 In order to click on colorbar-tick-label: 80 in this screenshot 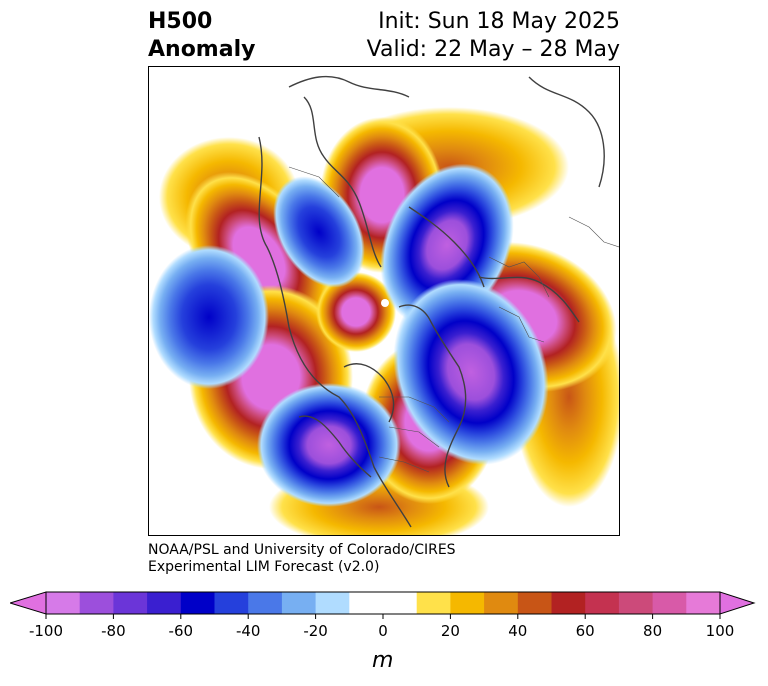, I will do `click(652, 631)`.